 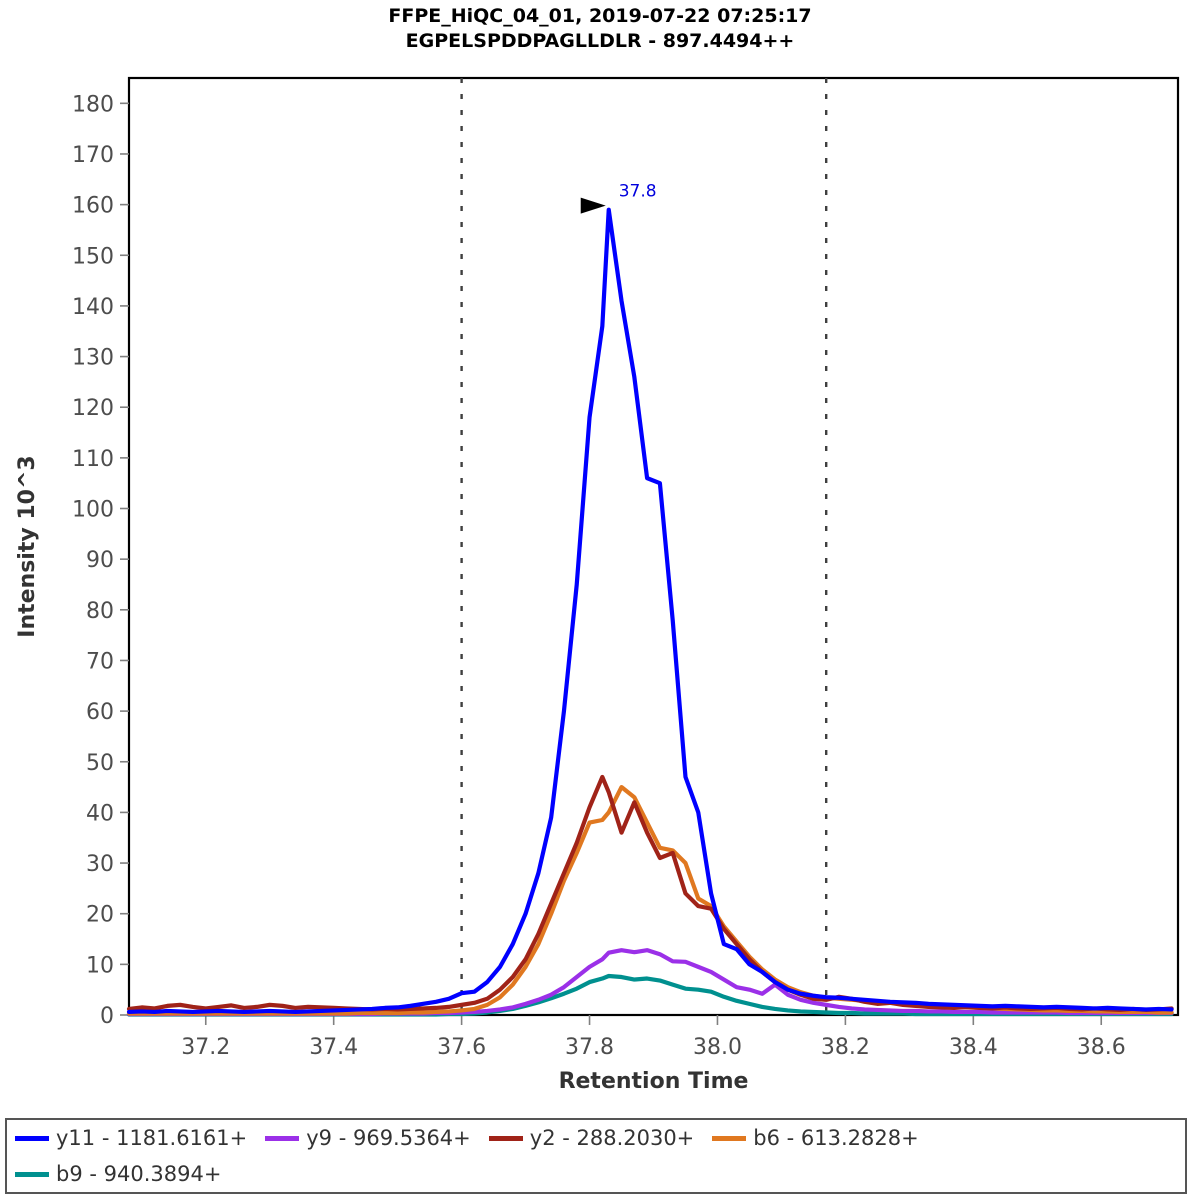 I want to click on x-axis-tick-label: 37.6, so click(x=461, y=1047).